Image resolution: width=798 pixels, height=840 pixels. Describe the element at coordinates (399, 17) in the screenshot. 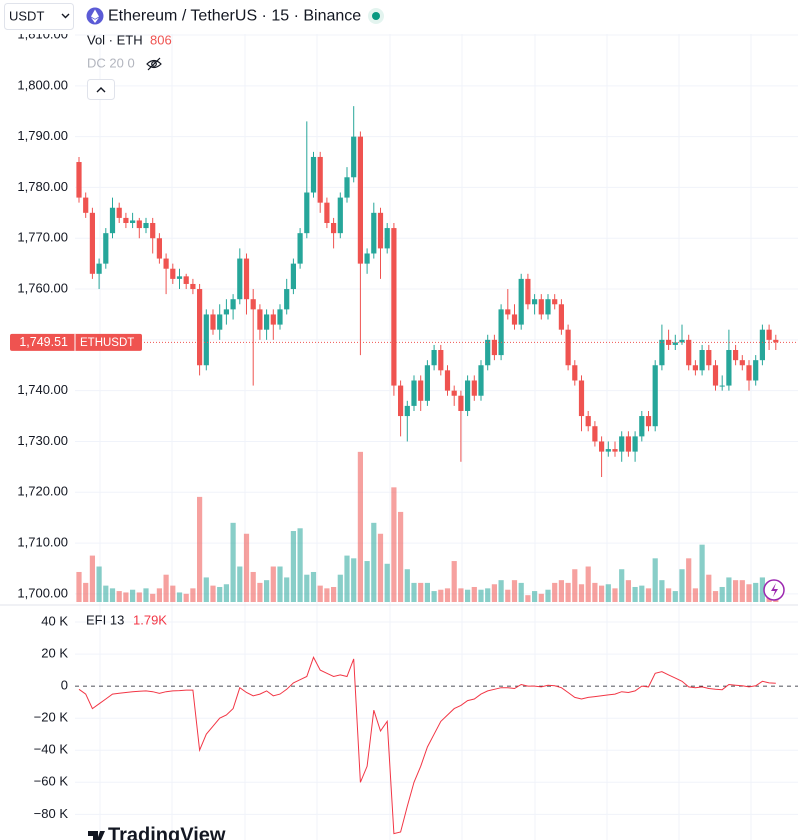

I see `header-bg` at that location.